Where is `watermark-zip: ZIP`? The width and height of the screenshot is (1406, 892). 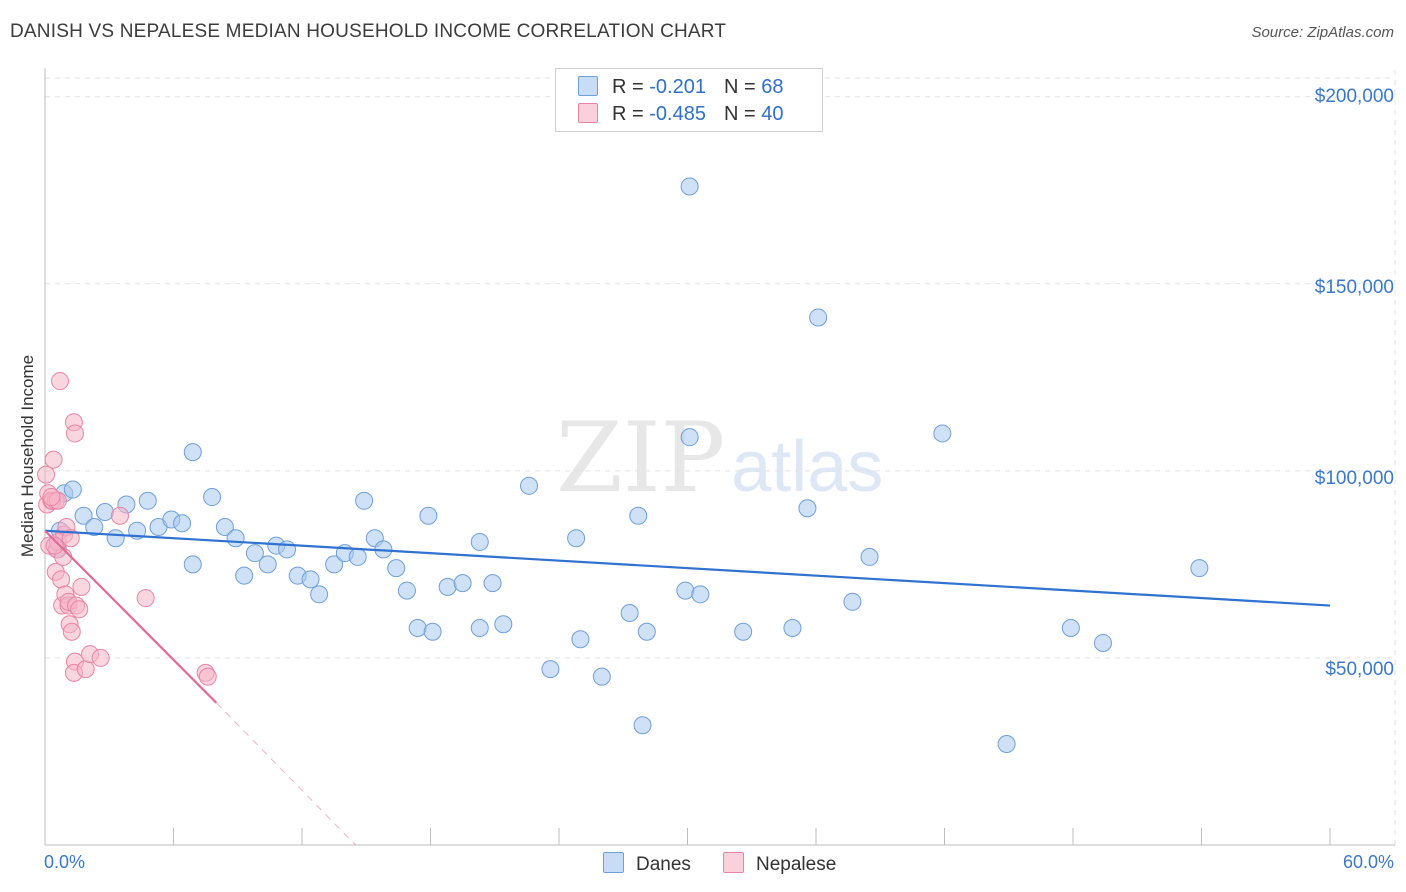
watermark-zip: ZIP is located at coordinates (641, 458).